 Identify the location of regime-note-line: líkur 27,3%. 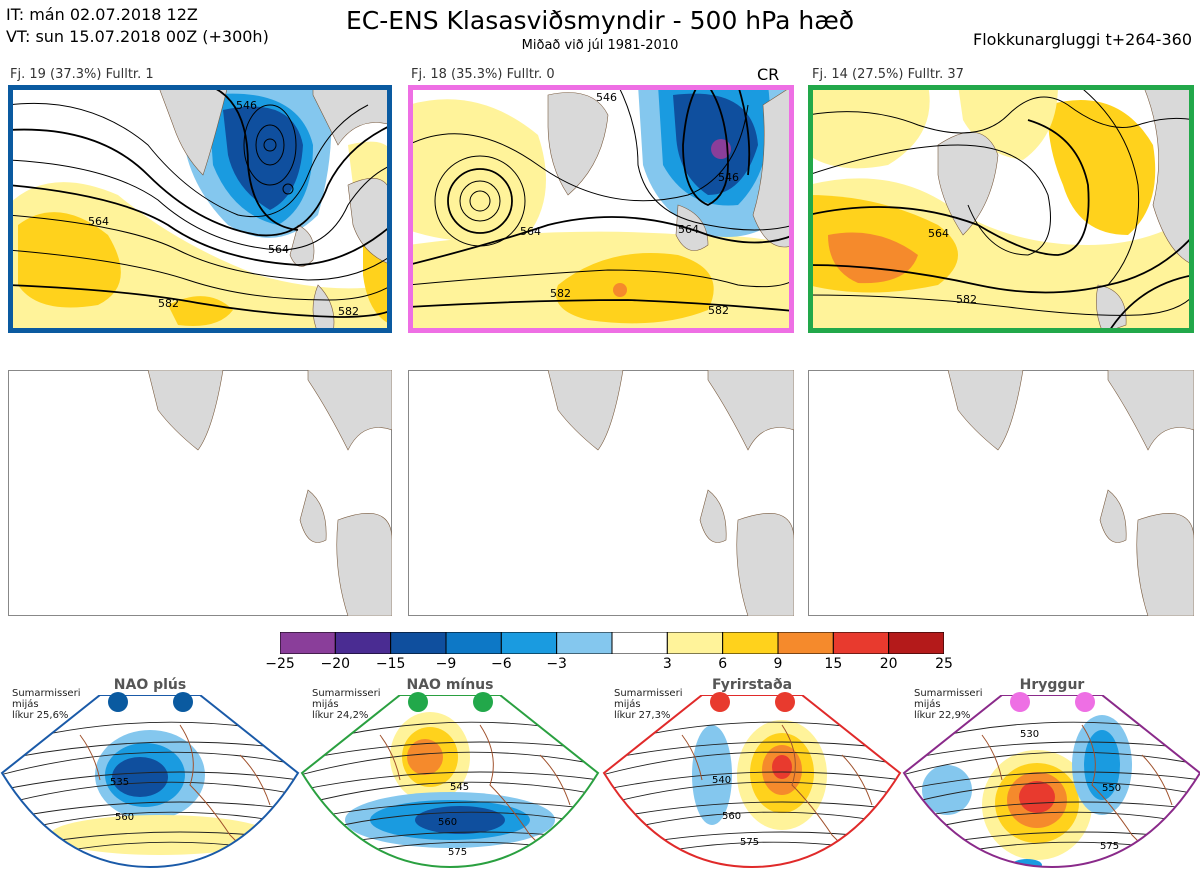
(642, 715).